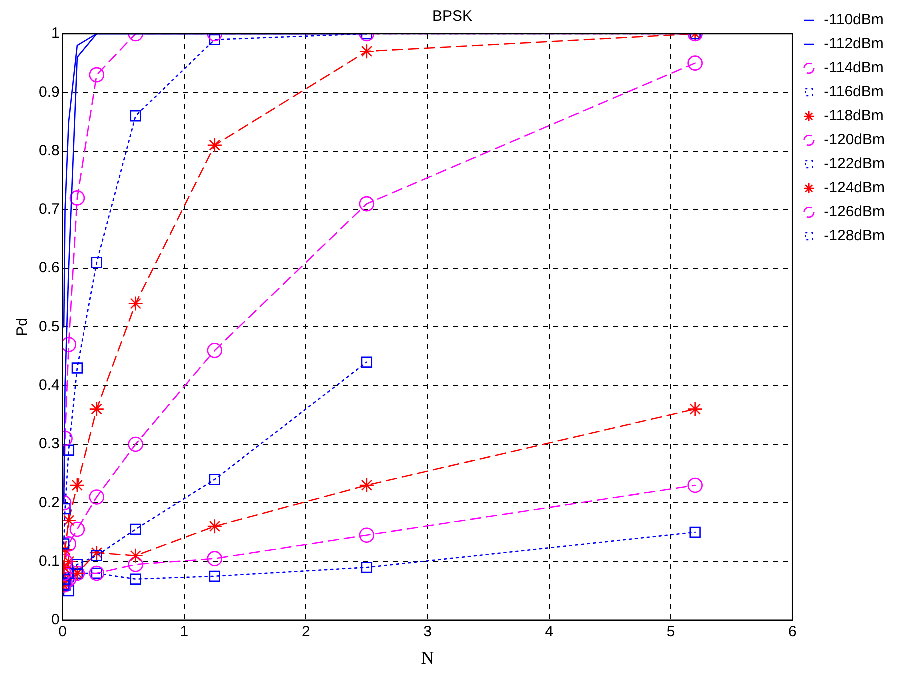 This screenshot has height=680, width=901. What do you see at coordinates (855, 236) in the screenshot?
I see `legend-label: -128dBm` at bounding box center [855, 236].